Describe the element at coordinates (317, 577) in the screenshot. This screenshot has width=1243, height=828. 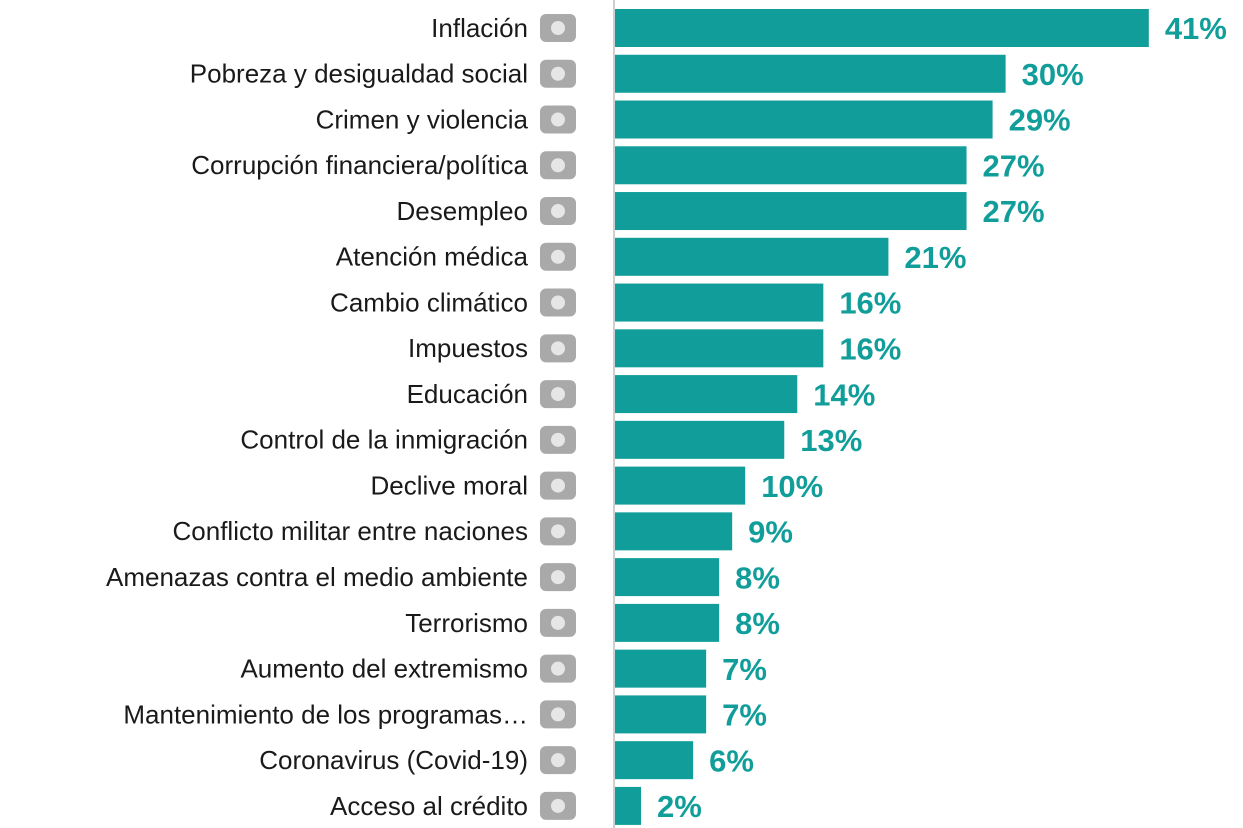
I see `category-label: Amenazas contra el medio ambiente` at that location.